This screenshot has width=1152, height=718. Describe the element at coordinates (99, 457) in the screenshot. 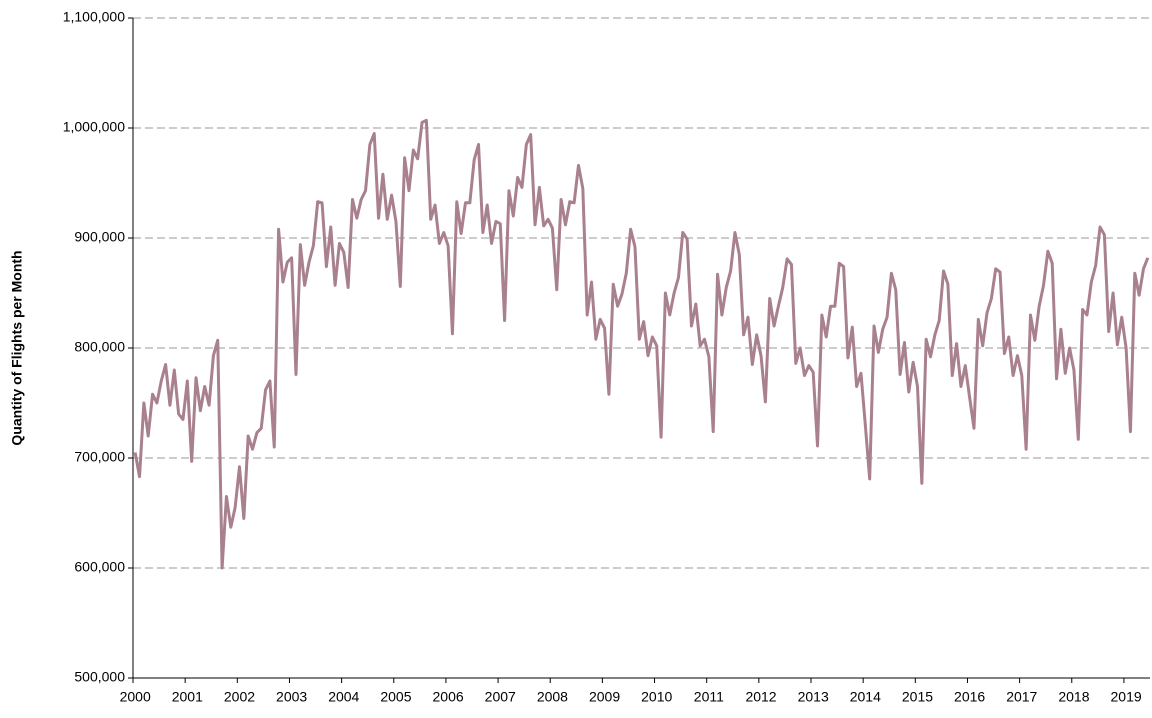

I see `y-tick-label: 700,000` at that location.